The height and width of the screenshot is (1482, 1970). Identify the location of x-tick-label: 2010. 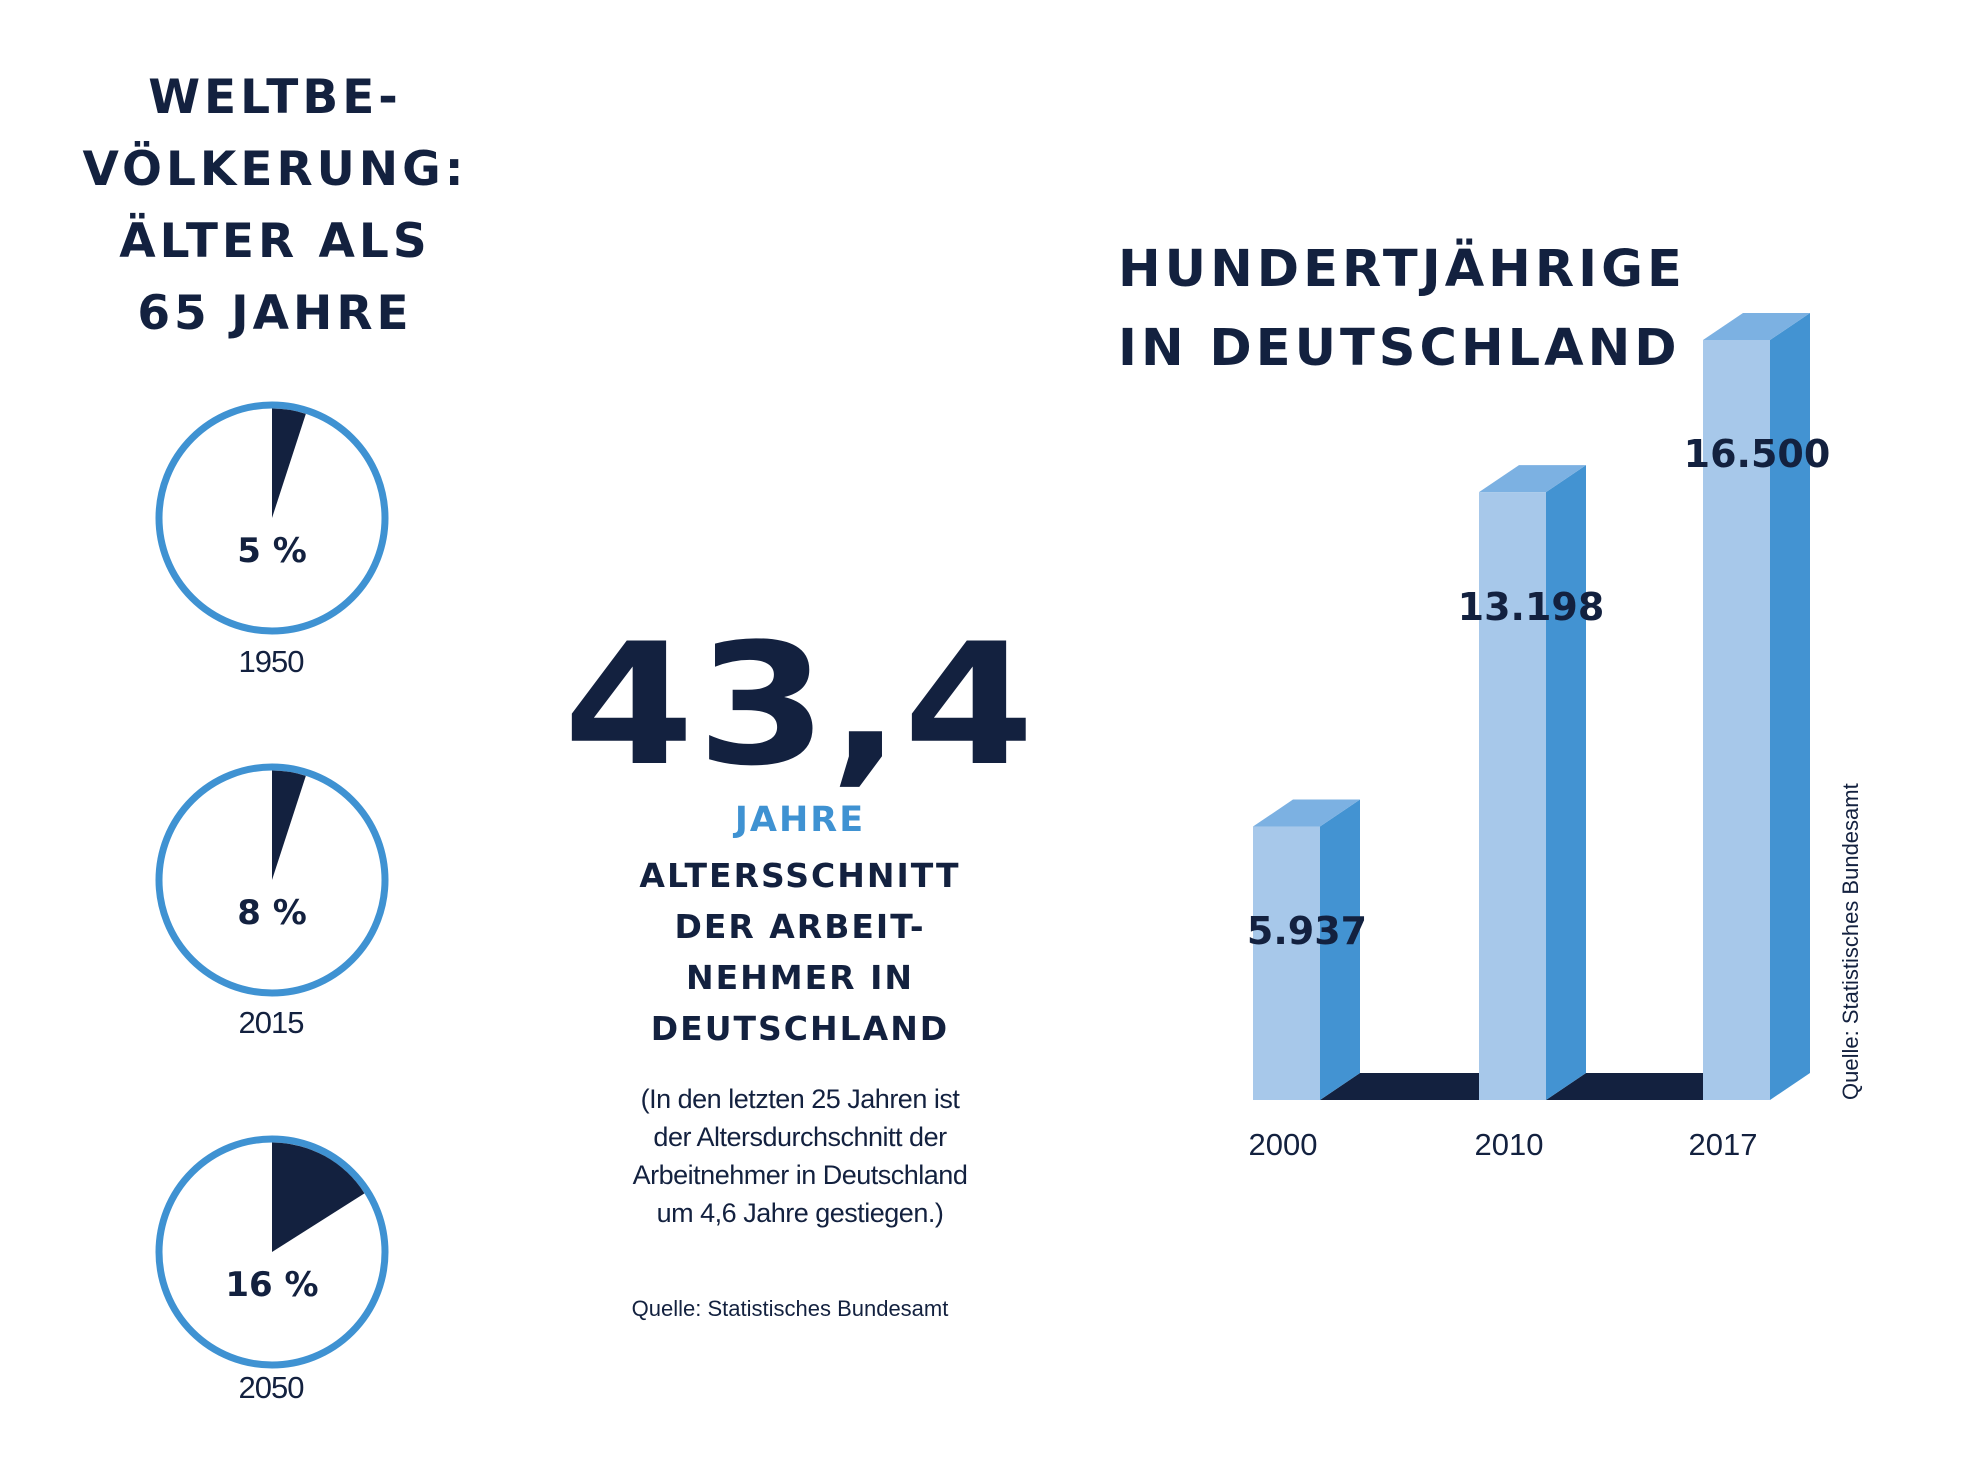
(1509, 1144).